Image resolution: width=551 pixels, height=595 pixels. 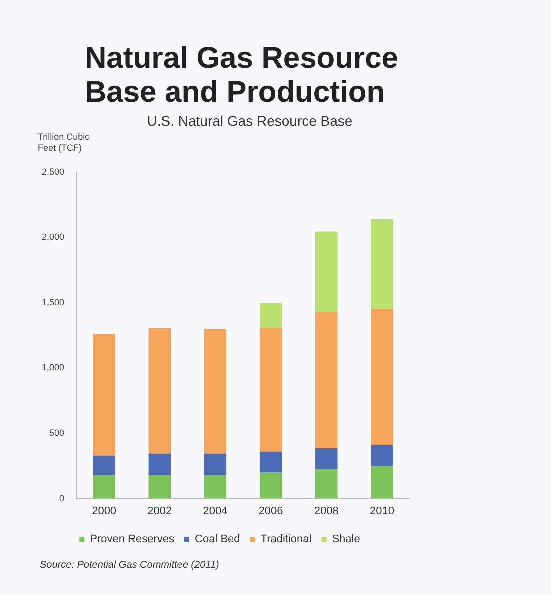 I want to click on y-tick-label: 500, so click(x=57, y=433).